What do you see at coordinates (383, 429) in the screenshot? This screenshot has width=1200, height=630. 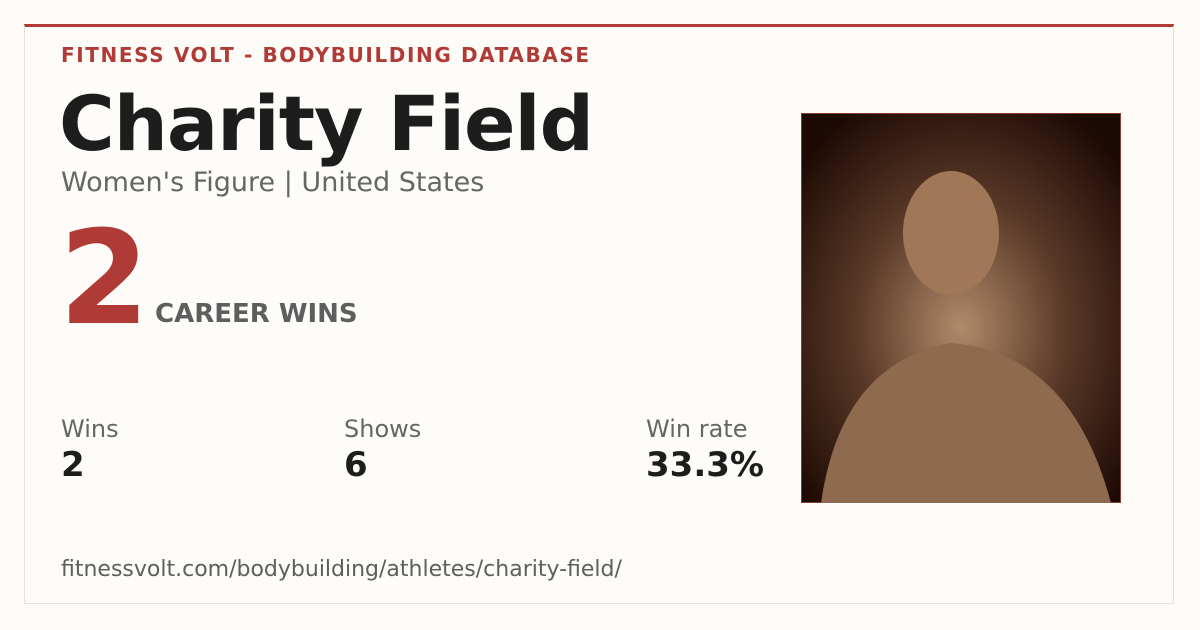 I see `stat-label: Shows` at bounding box center [383, 429].